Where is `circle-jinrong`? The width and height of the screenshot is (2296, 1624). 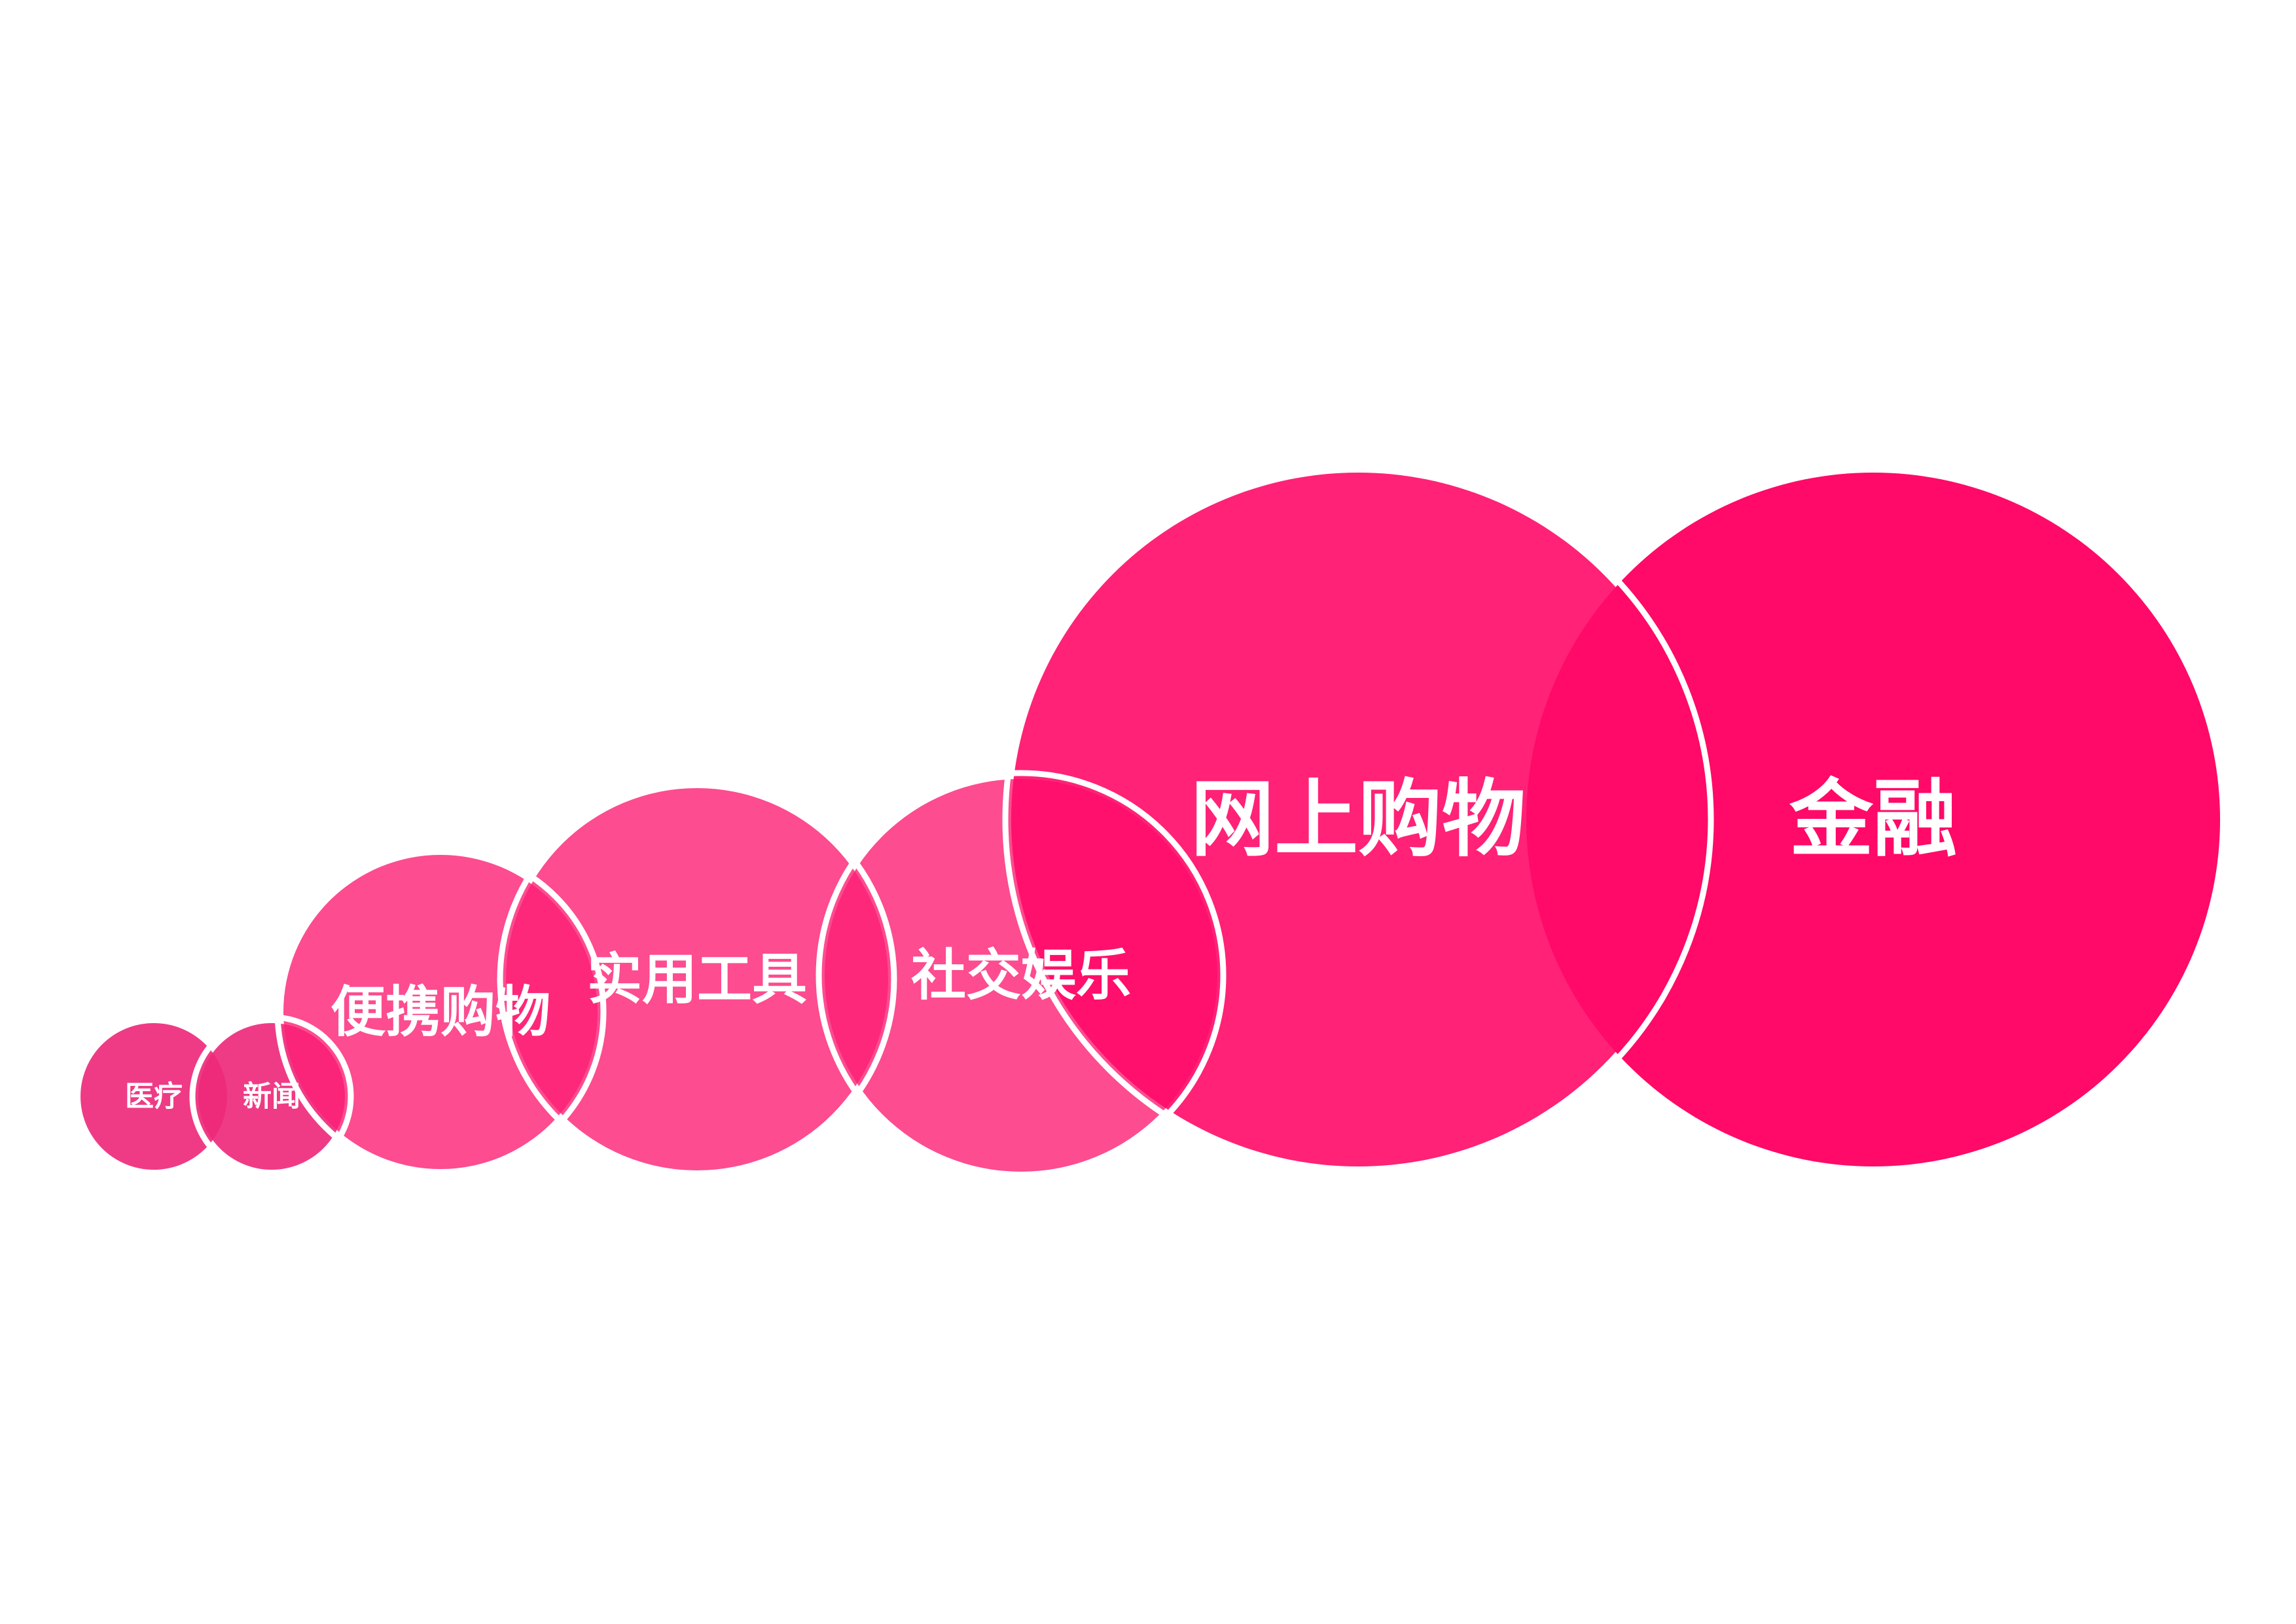
circle-jinrong is located at coordinates (1873, 820).